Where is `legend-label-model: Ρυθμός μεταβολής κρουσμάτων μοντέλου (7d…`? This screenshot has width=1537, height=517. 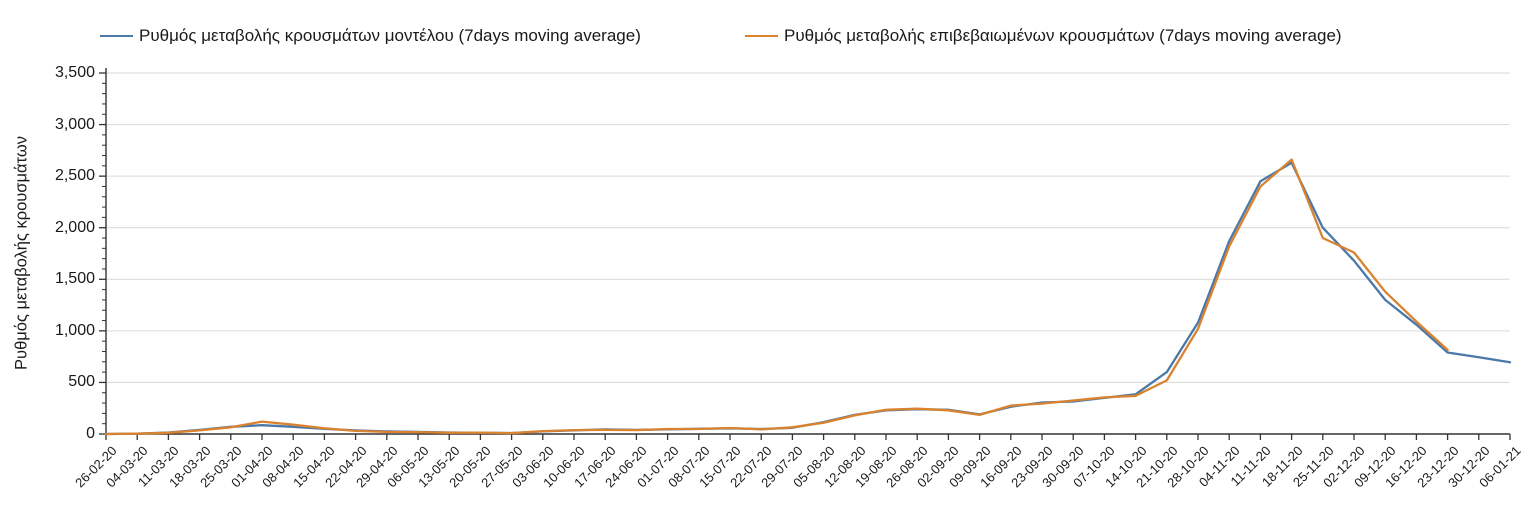
legend-label-model: Ρυθμός μεταβολής κρουσμάτων μοντέλου (7d… is located at coordinates (390, 35).